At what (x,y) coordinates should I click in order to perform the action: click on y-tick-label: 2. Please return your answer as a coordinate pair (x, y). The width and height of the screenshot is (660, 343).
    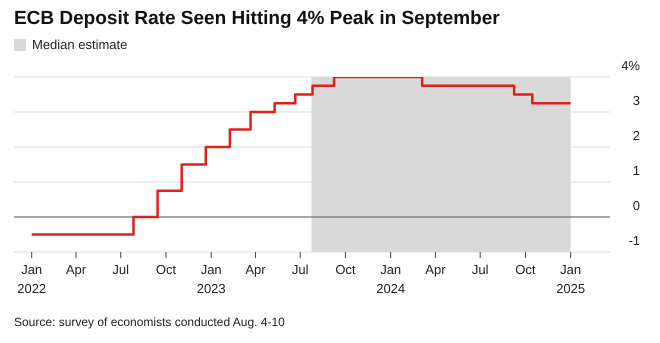
    Looking at the image, I should click on (636, 135).